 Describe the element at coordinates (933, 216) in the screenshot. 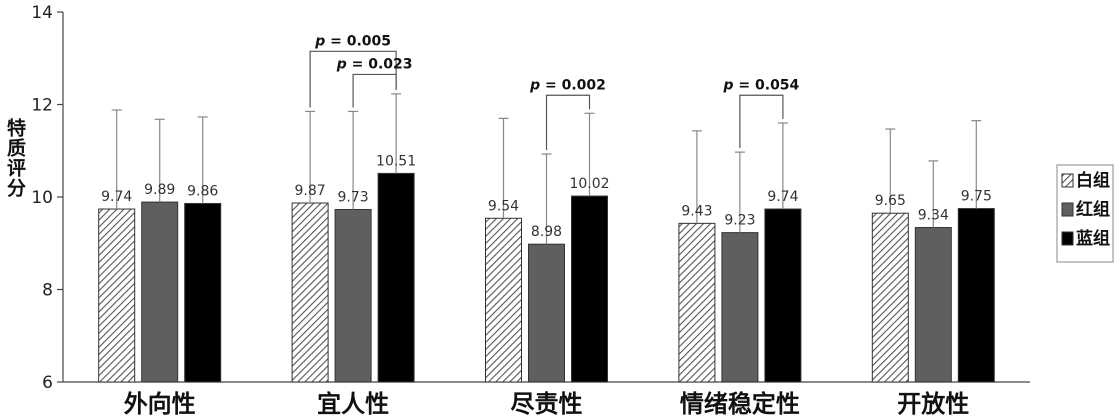

I see `data-label: 9.34` at that location.